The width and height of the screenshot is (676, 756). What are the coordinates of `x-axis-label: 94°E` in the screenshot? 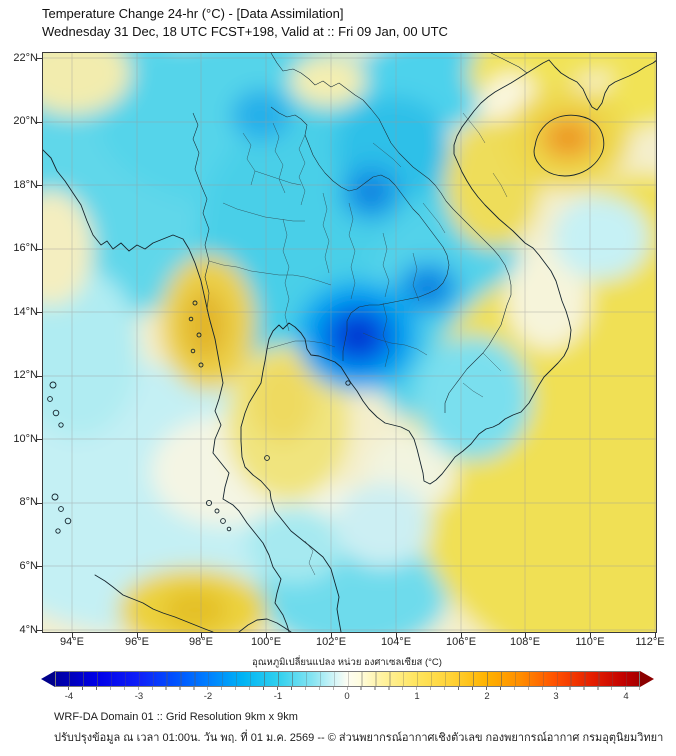 It's located at (72, 642).